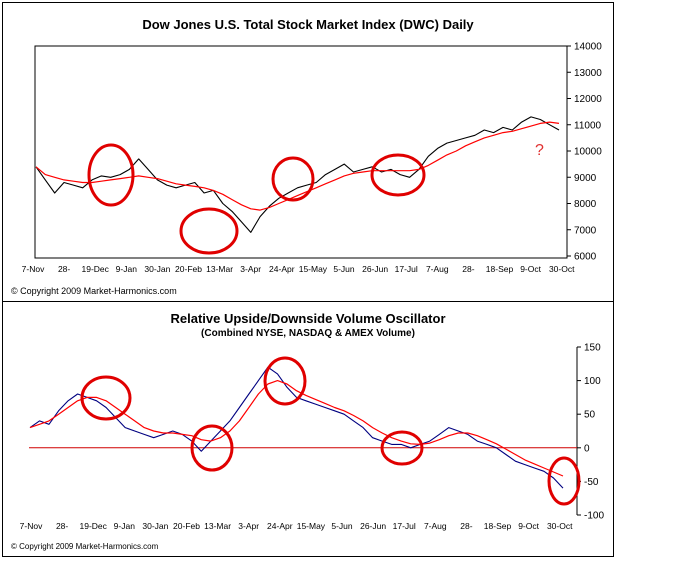 The image size is (680, 567). What do you see at coordinates (590, 415) in the screenshot?
I see `y-tick-label: 50` at bounding box center [590, 415].